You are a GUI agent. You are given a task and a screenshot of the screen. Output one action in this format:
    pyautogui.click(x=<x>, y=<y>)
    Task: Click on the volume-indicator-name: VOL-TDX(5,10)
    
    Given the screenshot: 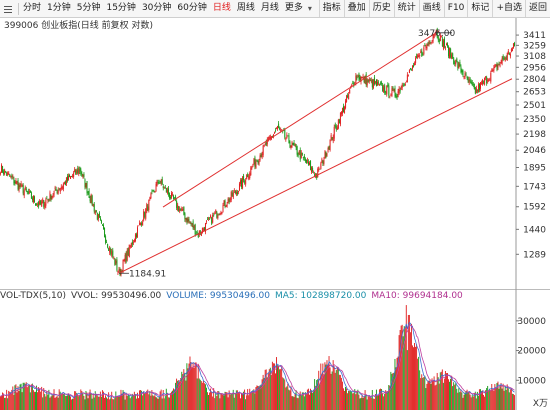 What is the action you would take?
    pyautogui.click(x=33, y=296)
    